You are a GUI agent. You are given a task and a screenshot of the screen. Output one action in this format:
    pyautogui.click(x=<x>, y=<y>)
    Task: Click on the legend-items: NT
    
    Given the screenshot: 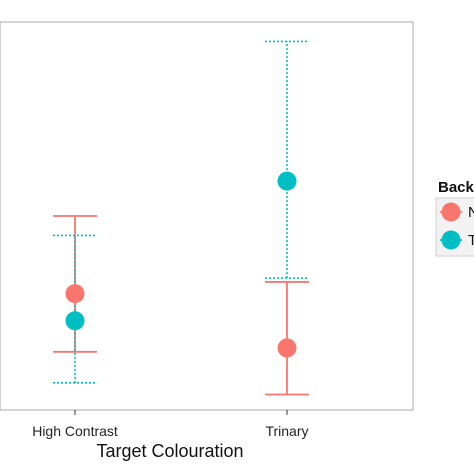 What is the action you would take?
    pyautogui.click(x=457, y=226)
    